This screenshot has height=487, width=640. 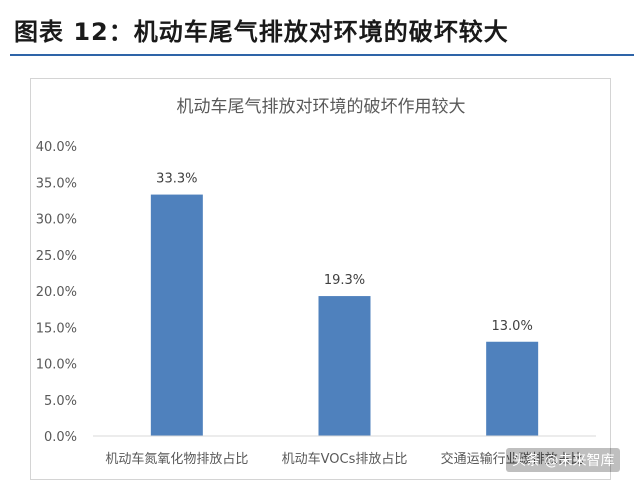 What do you see at coordinates (60, 401) in the screenshot?
I see `y-tick-label: 5.0%` at bounding box center [60, 401].